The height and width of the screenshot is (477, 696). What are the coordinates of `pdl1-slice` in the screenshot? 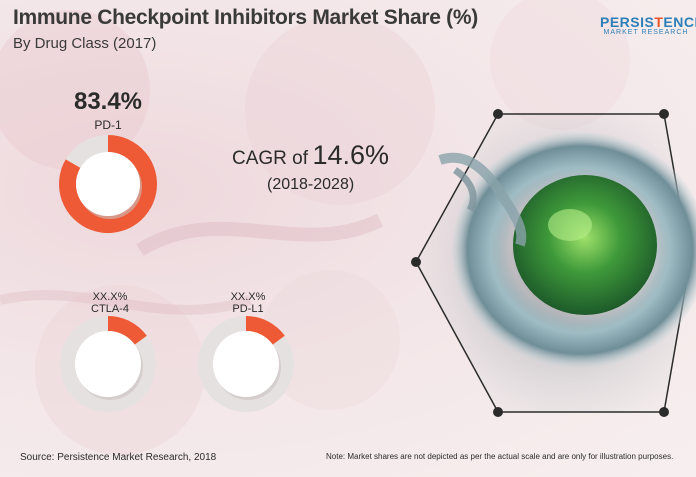 It's located at (265, 330).